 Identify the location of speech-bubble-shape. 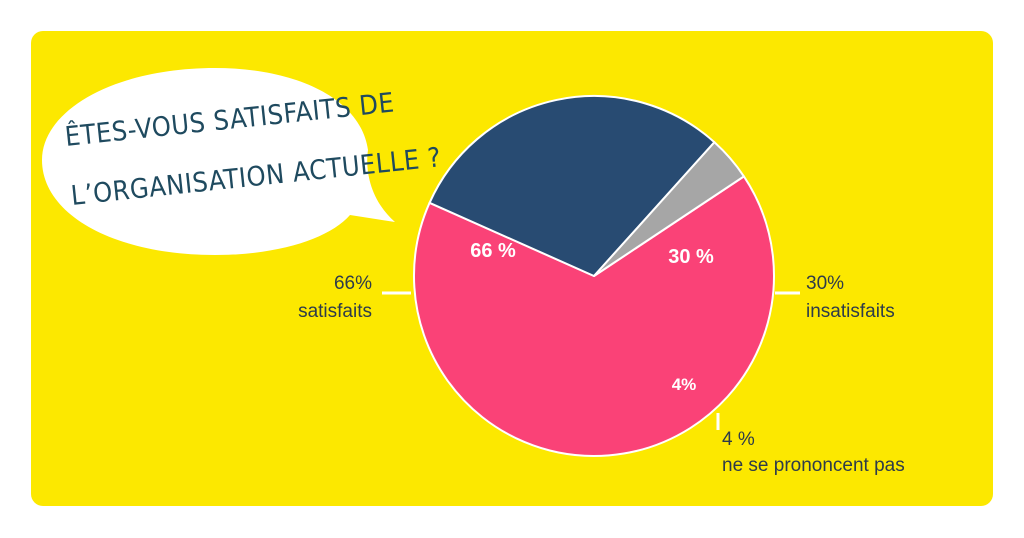
(218, 161).